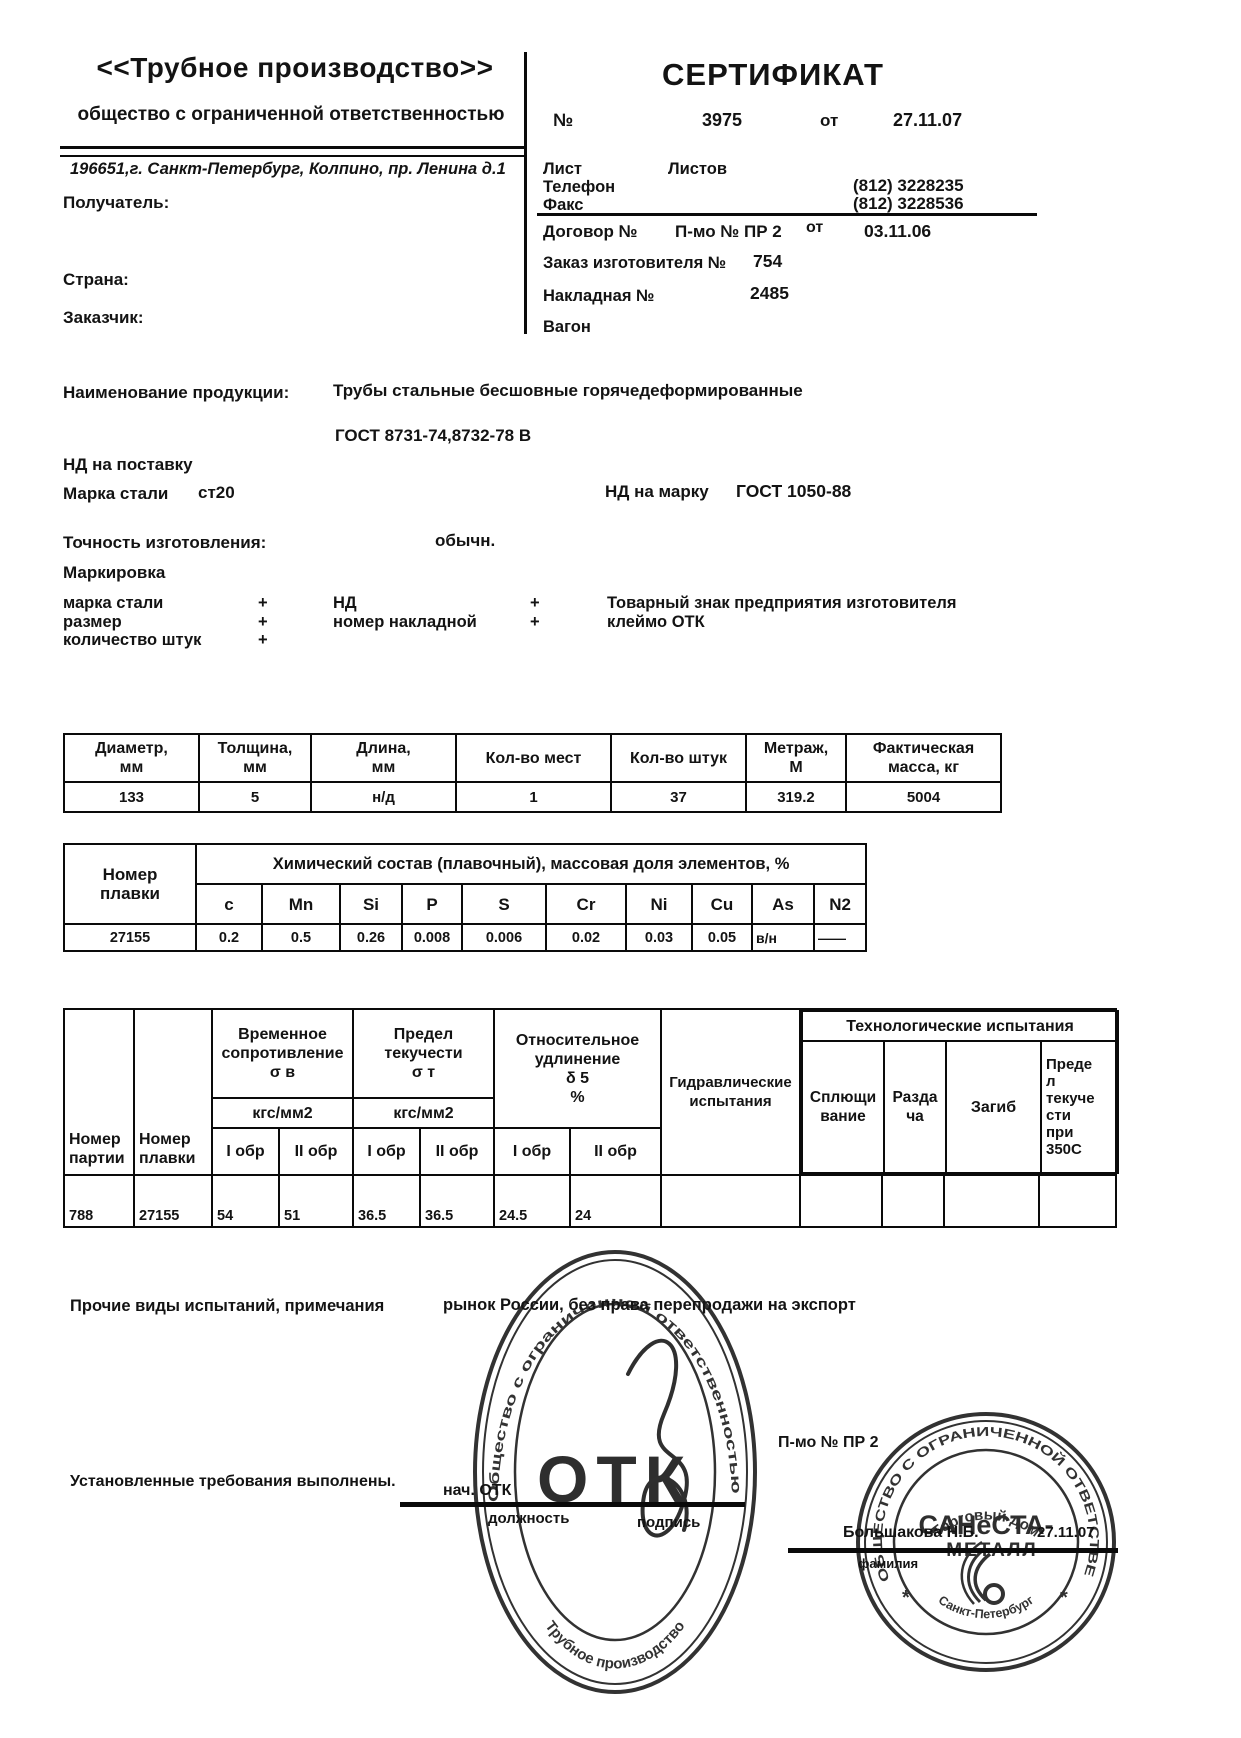 This screenshot has height=1738, width=1241. I want to click on other-tests-label: Прочие виды испытаний, примечания, so click(227, 1306).